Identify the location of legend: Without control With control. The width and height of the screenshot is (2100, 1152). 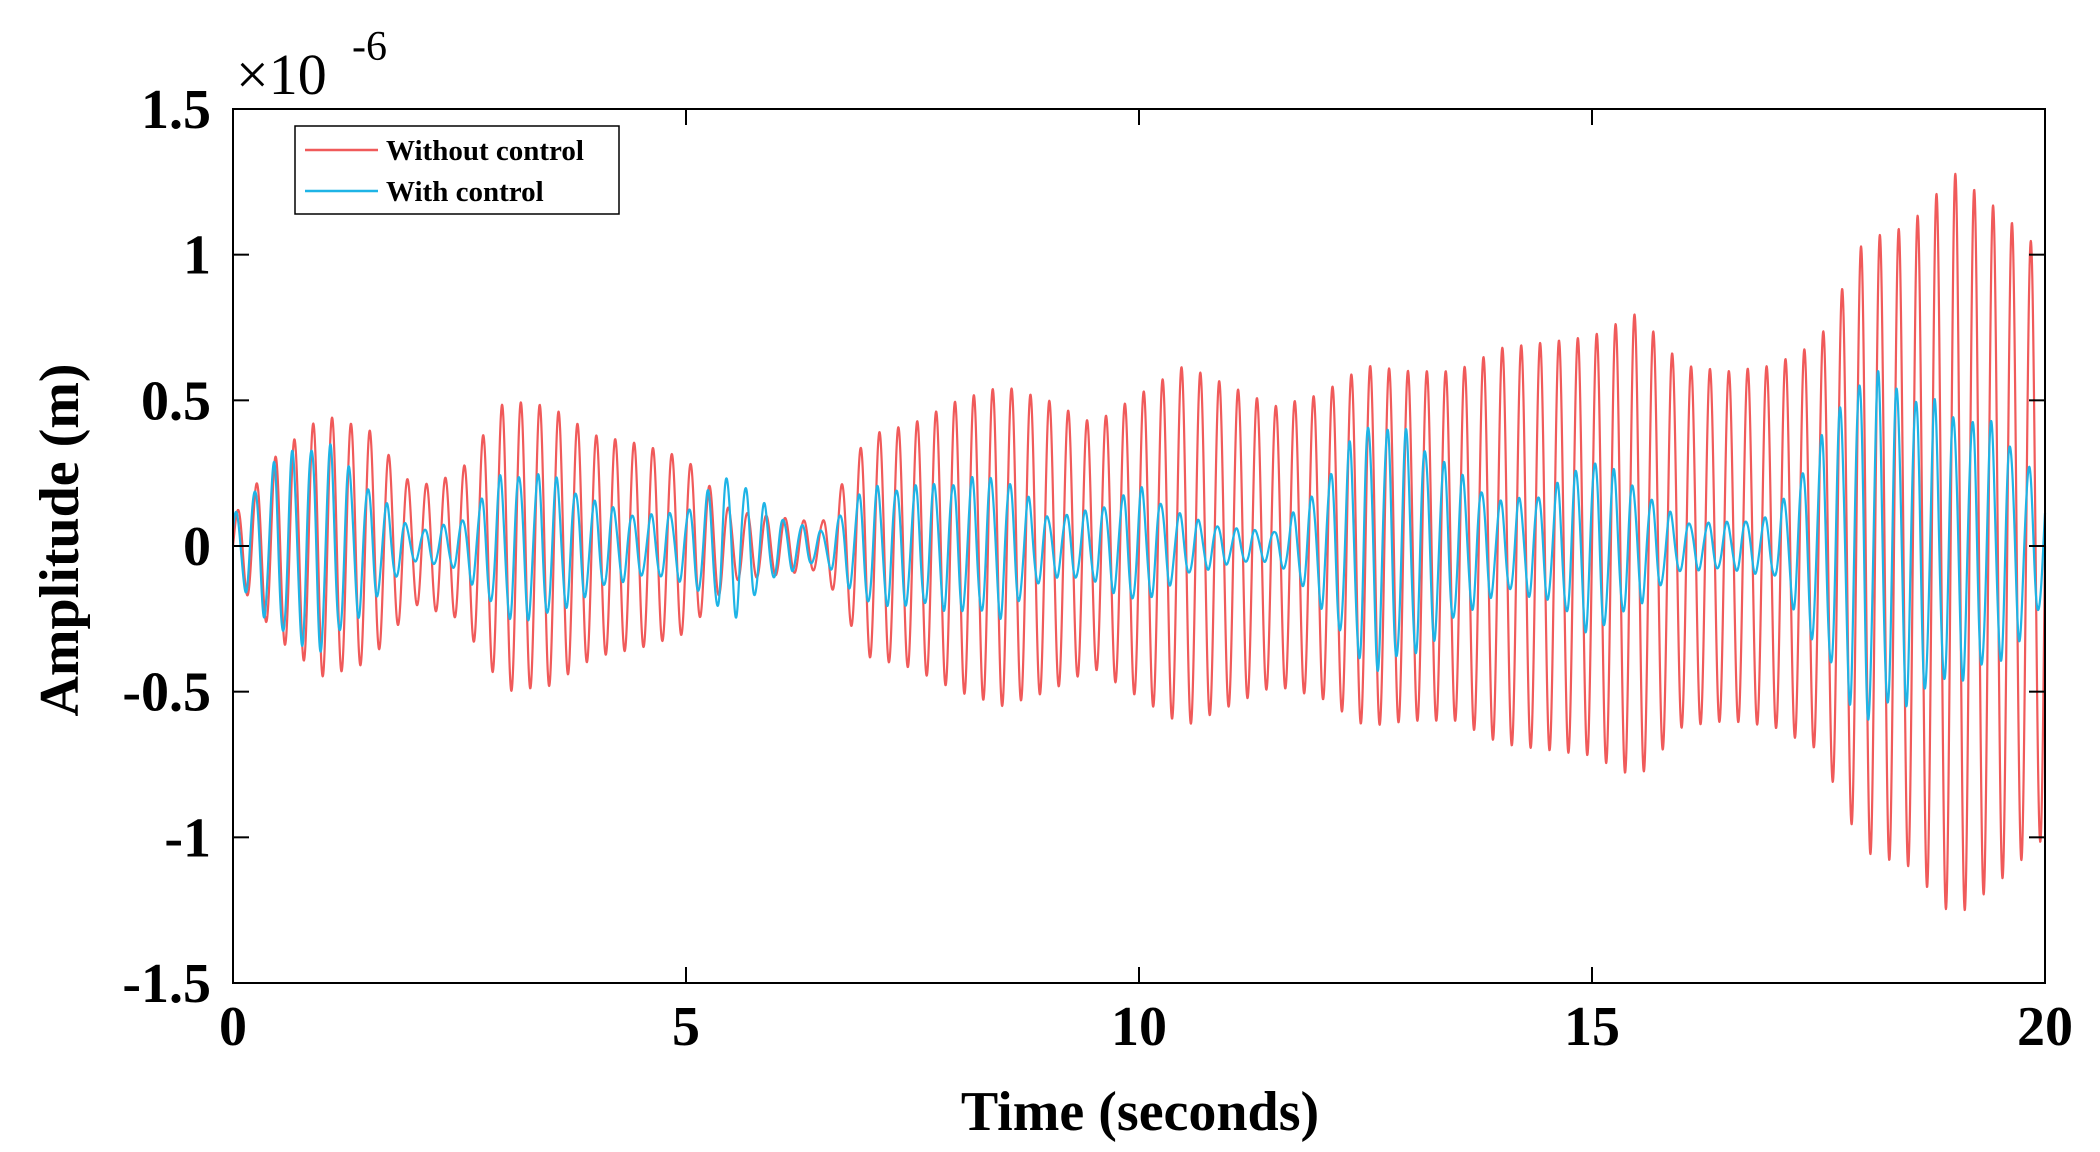
(457, 170).